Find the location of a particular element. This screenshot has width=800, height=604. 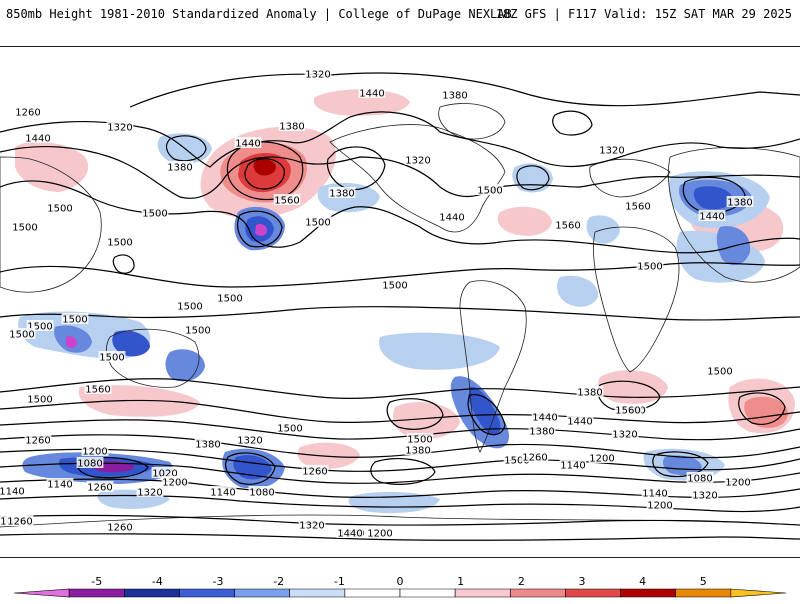

negative-anomaly is located at coordinates (439, 351).